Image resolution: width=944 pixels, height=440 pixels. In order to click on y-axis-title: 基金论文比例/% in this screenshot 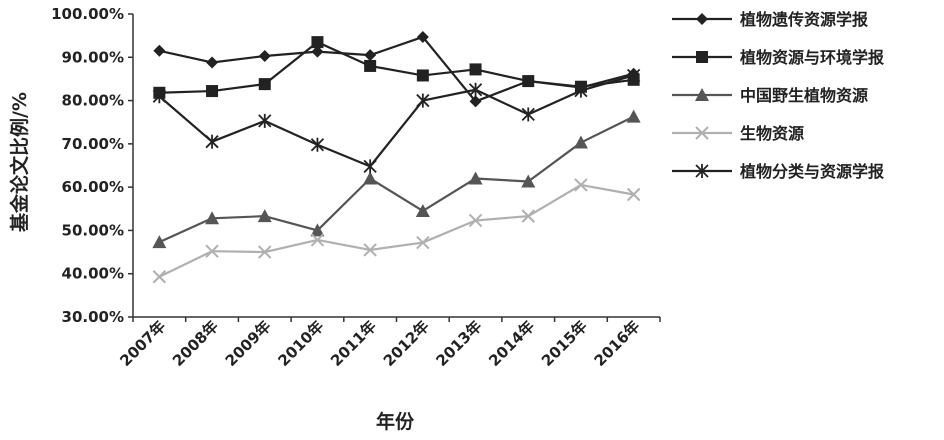, I will do `click(19, 162)`.